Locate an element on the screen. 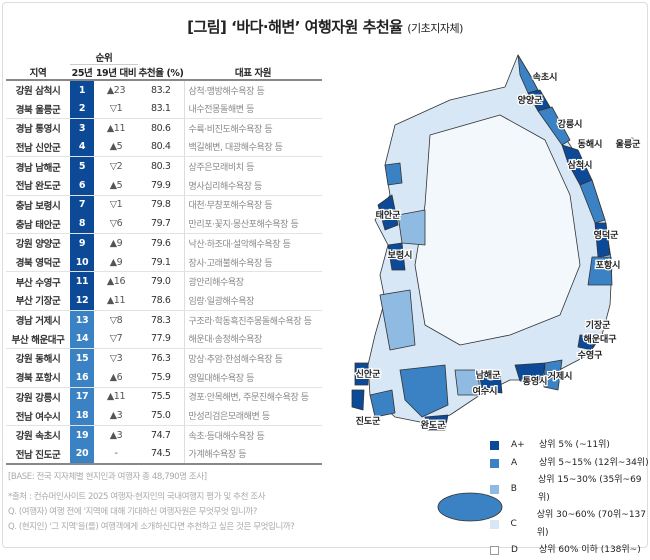  region-east-coast is located at coordinates (592, 201).